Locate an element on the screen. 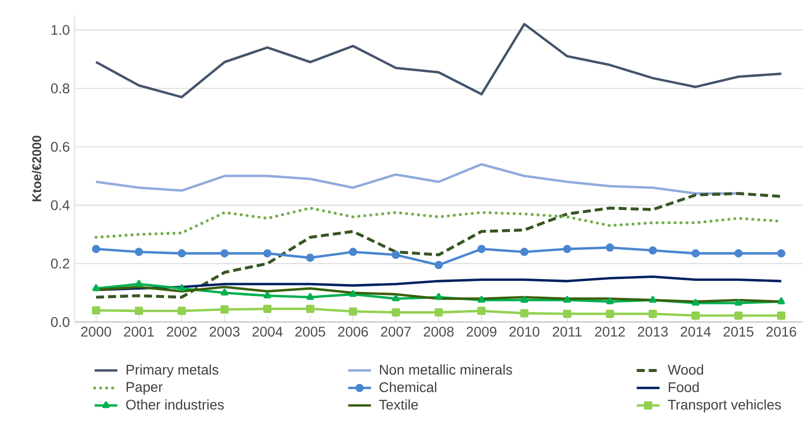  x-tick-label: 2012 is located at coordinates (610, 331).